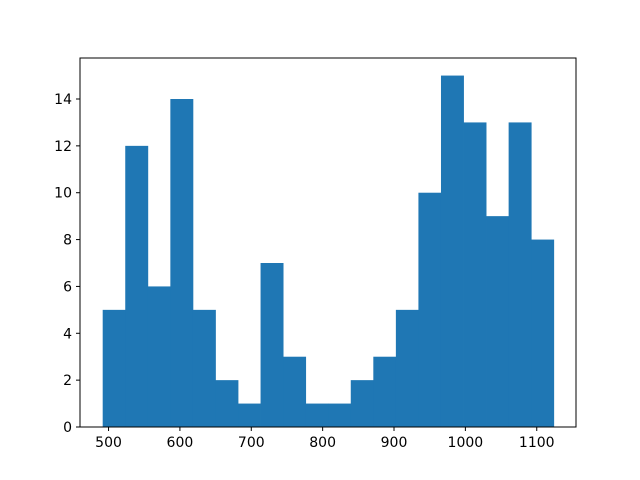 This screenshot has width=640, height=480. Describe the element at coordinates (108, 443) in the screenshot. I see `x-tick-label: 500` at that location.